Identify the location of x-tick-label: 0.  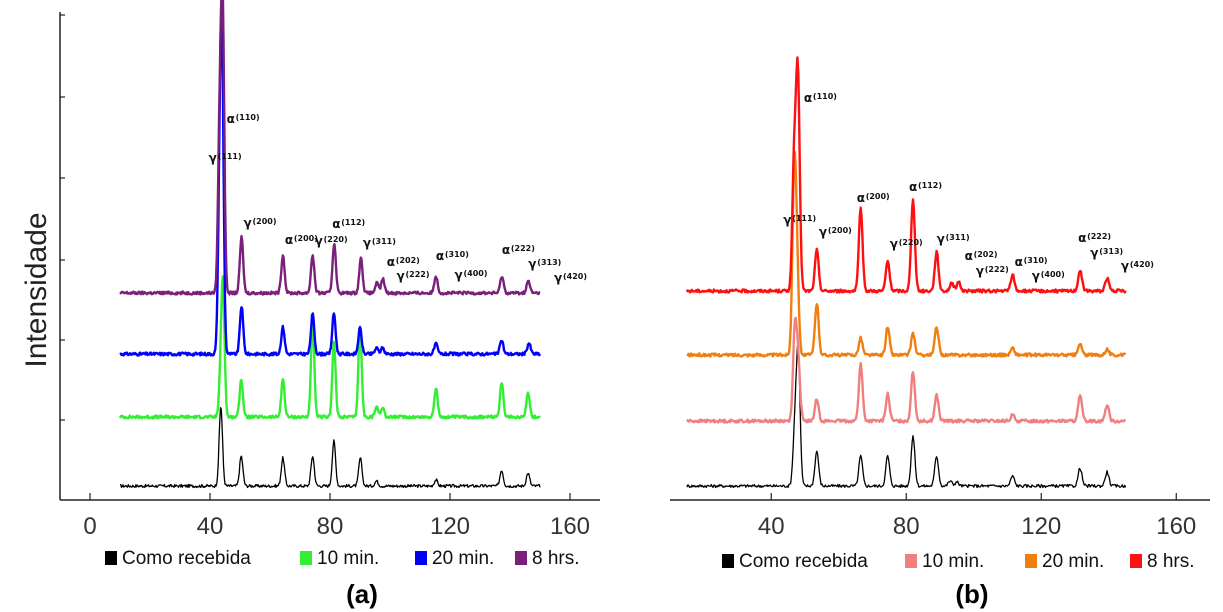
(89, 526).